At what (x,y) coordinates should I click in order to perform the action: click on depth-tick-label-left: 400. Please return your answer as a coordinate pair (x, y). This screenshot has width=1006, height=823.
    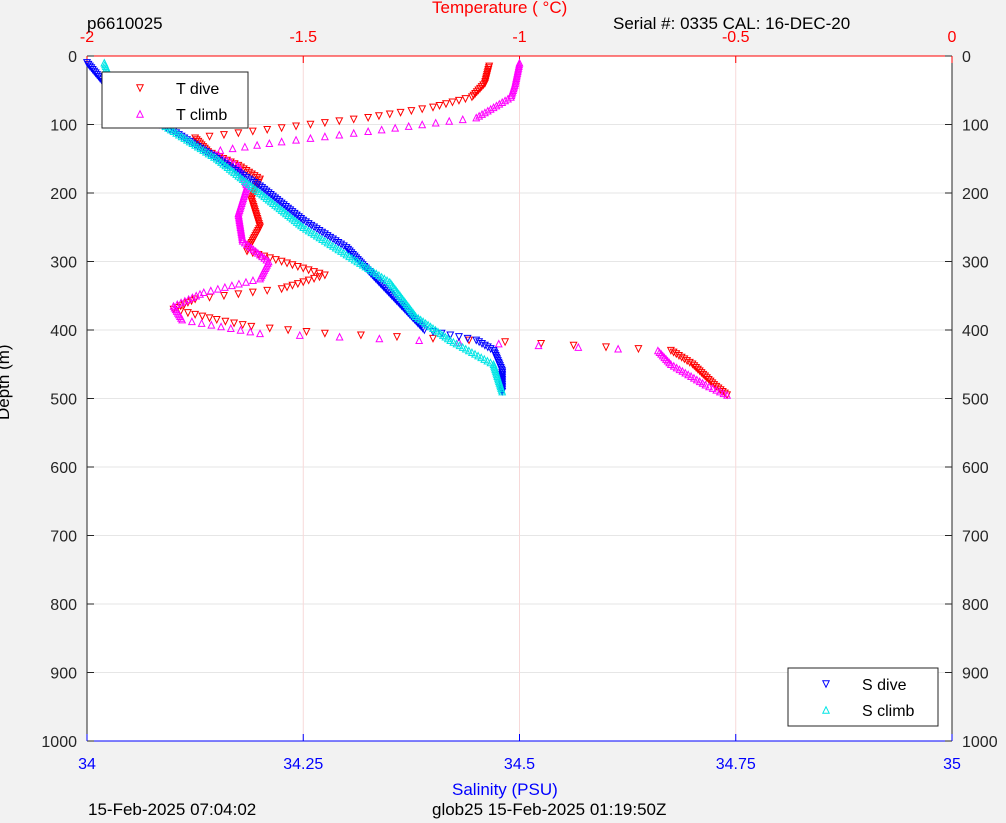
    Looking at the image, I should click on (63, 331).